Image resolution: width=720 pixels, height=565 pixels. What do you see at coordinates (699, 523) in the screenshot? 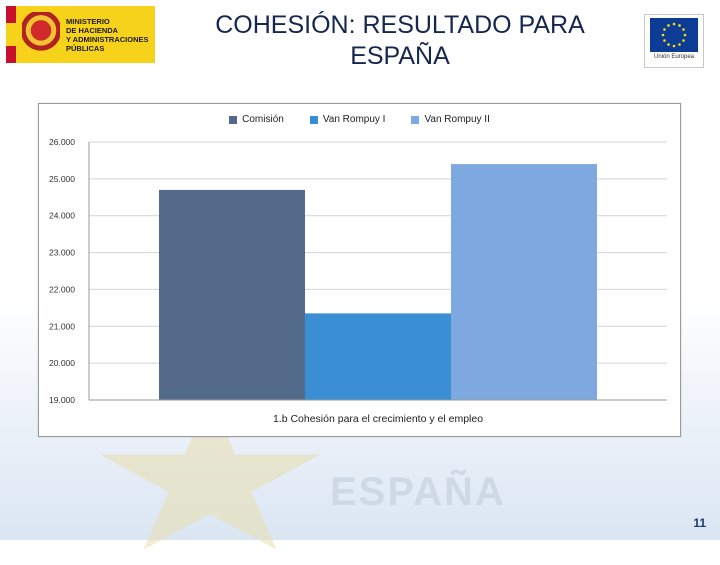
I see `page-number: 11` at bounding box center [699, 523].